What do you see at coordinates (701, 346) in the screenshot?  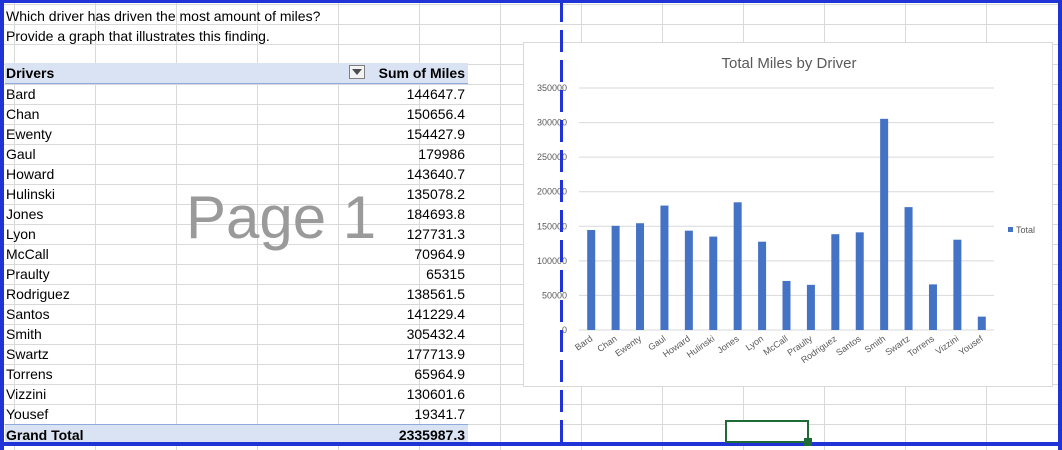 I see `x-tick-label: Hulinski` at bounding box center [701, 346].